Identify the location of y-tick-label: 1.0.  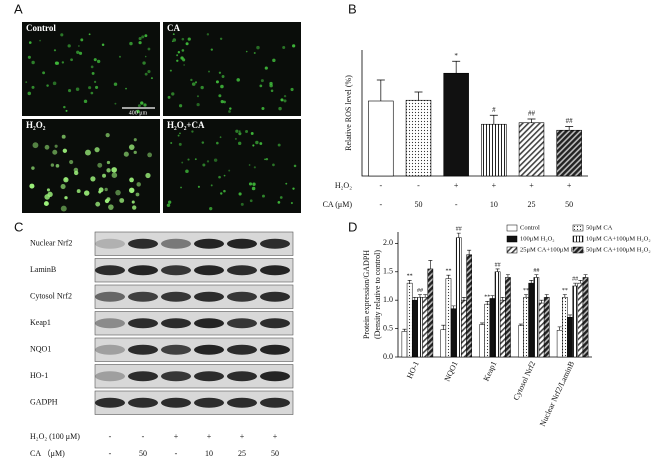
(388, 299).